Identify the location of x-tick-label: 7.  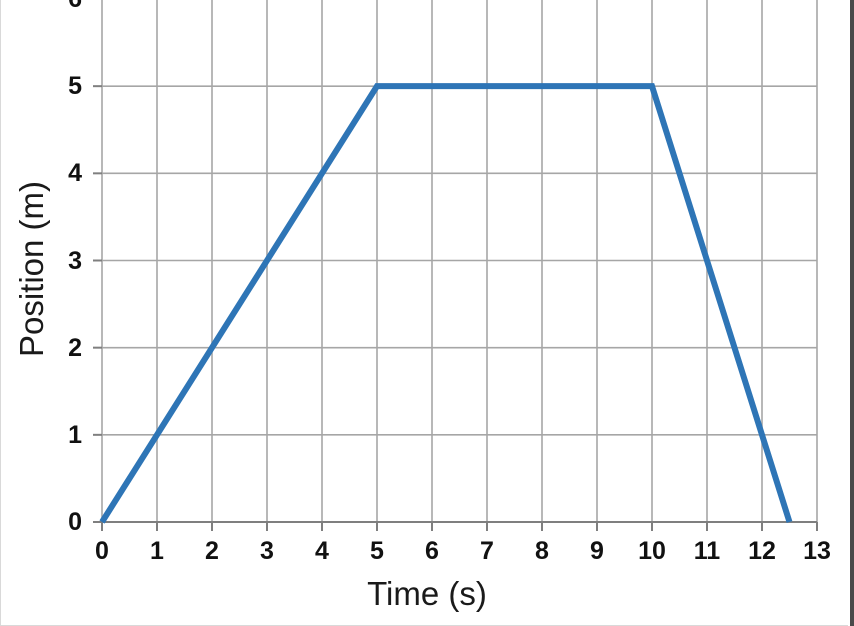
(487, 551).